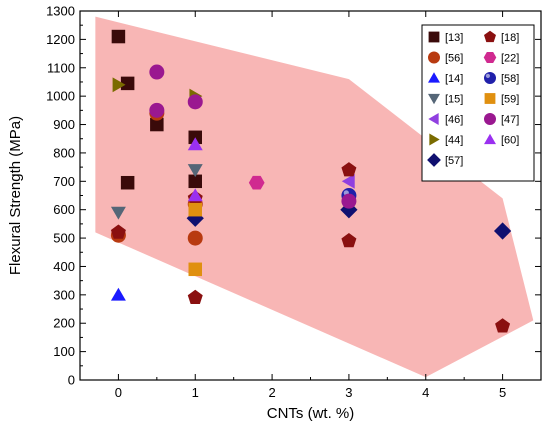  What do you see at coordinates (454, 100) in the screenshot?
I see `legend-label: [15]` at bounding box center [454, 100].